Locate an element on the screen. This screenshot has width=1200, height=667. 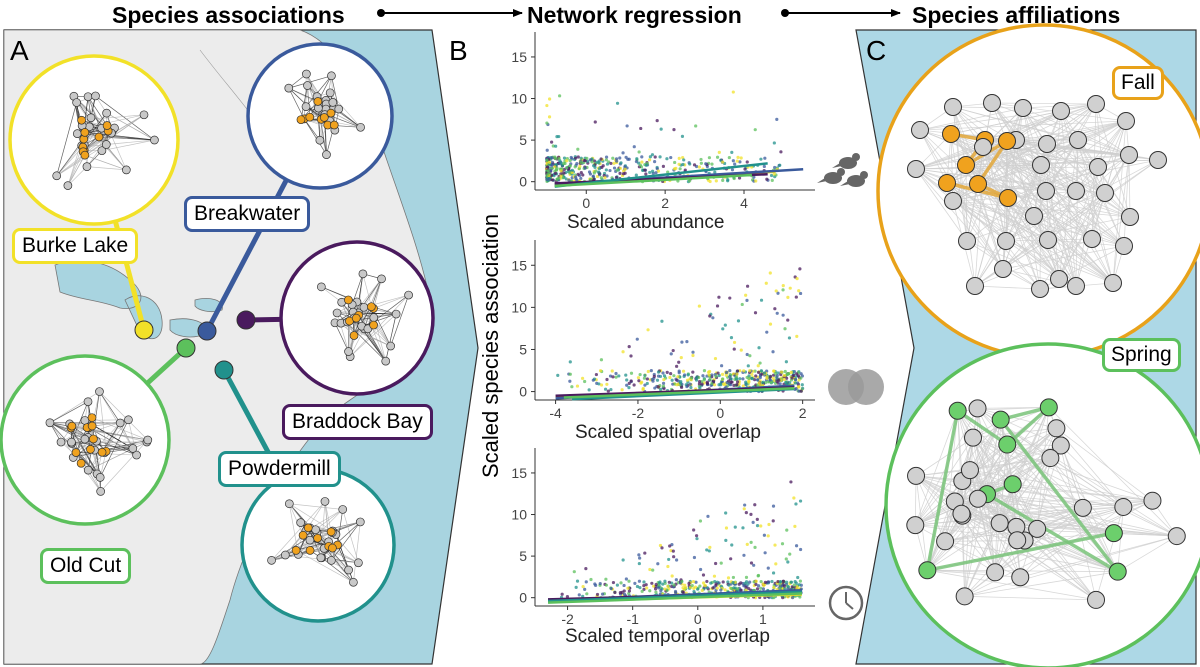
header-regression: Network regression is located at coordinates (634, 15).